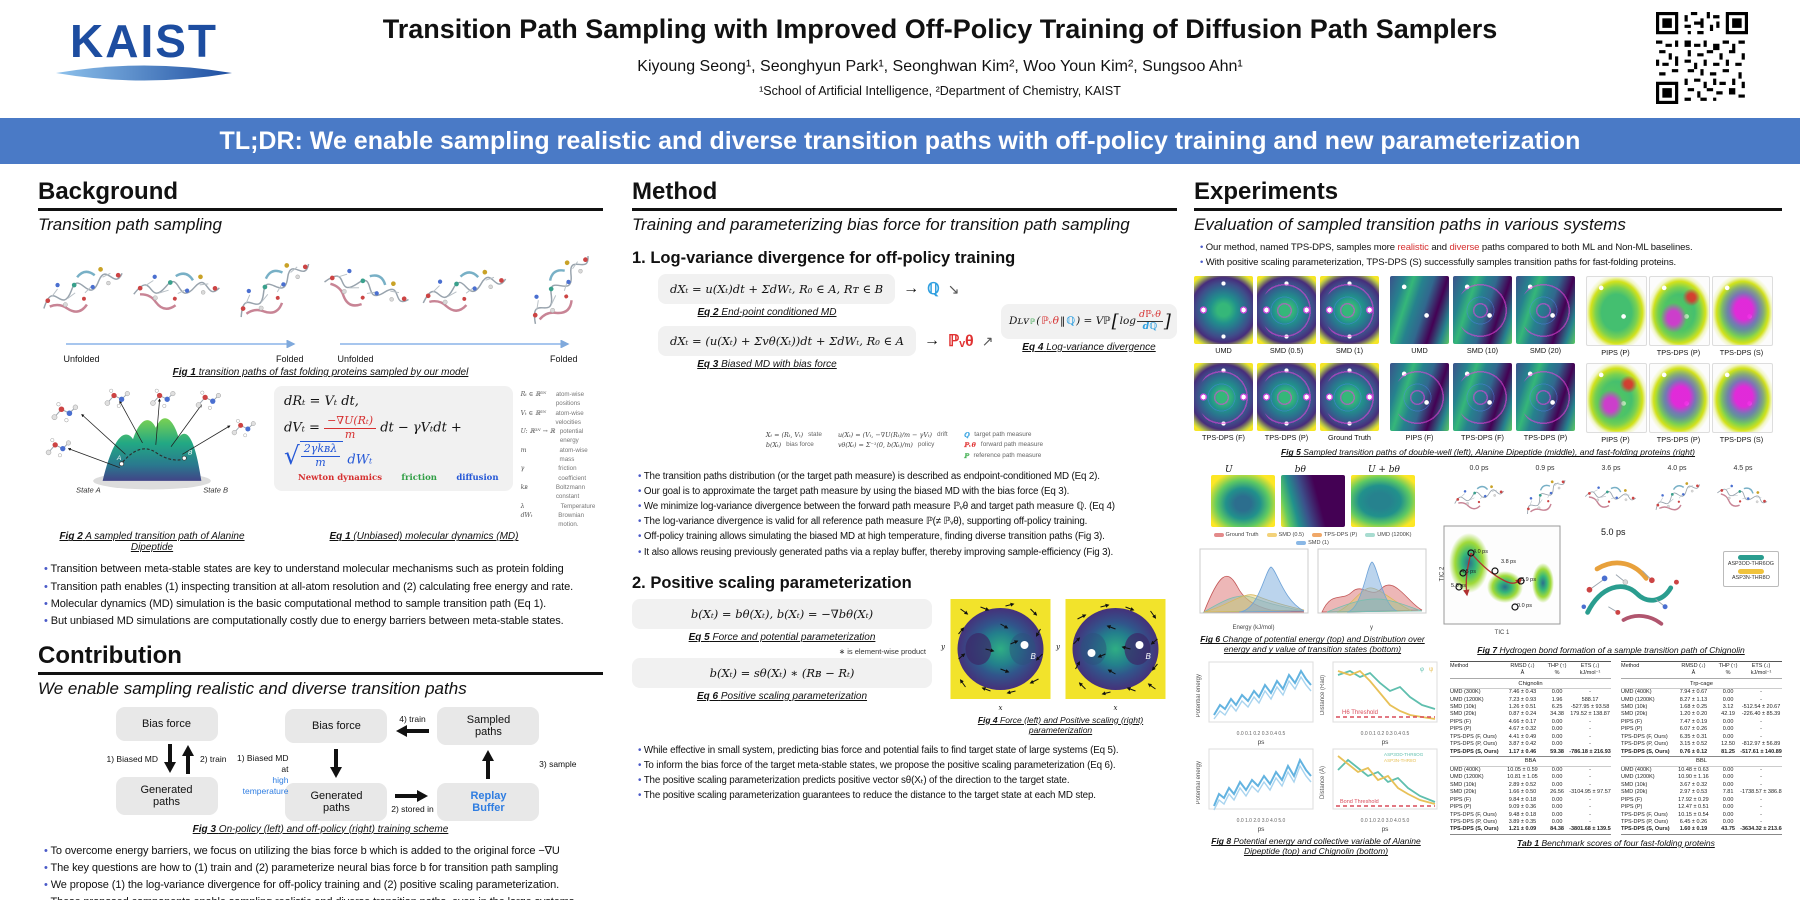 The width and height of the screenshot is (1800, 900). Describe the element at coordinates (458, 349) in the screenshot. I see `fig1-arrow-right: Unfolded Folded` at that location.